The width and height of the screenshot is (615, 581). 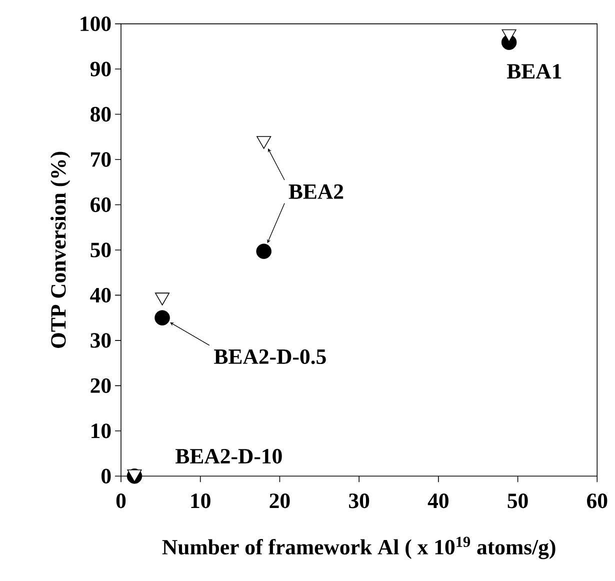 What do you see at coordinates (101, 430) in the screenshot?
I see `y-tick-label: 10` at bounding box center [101, 430].